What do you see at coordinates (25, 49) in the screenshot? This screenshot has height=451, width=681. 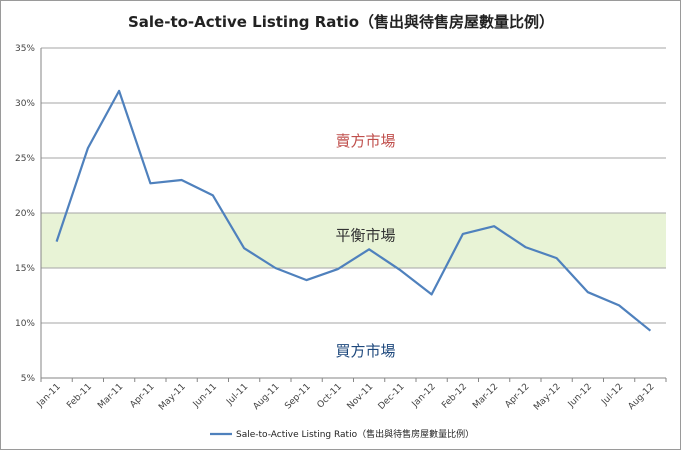 I see `y-tick-label: 35%` at bounding box center [25, 49].